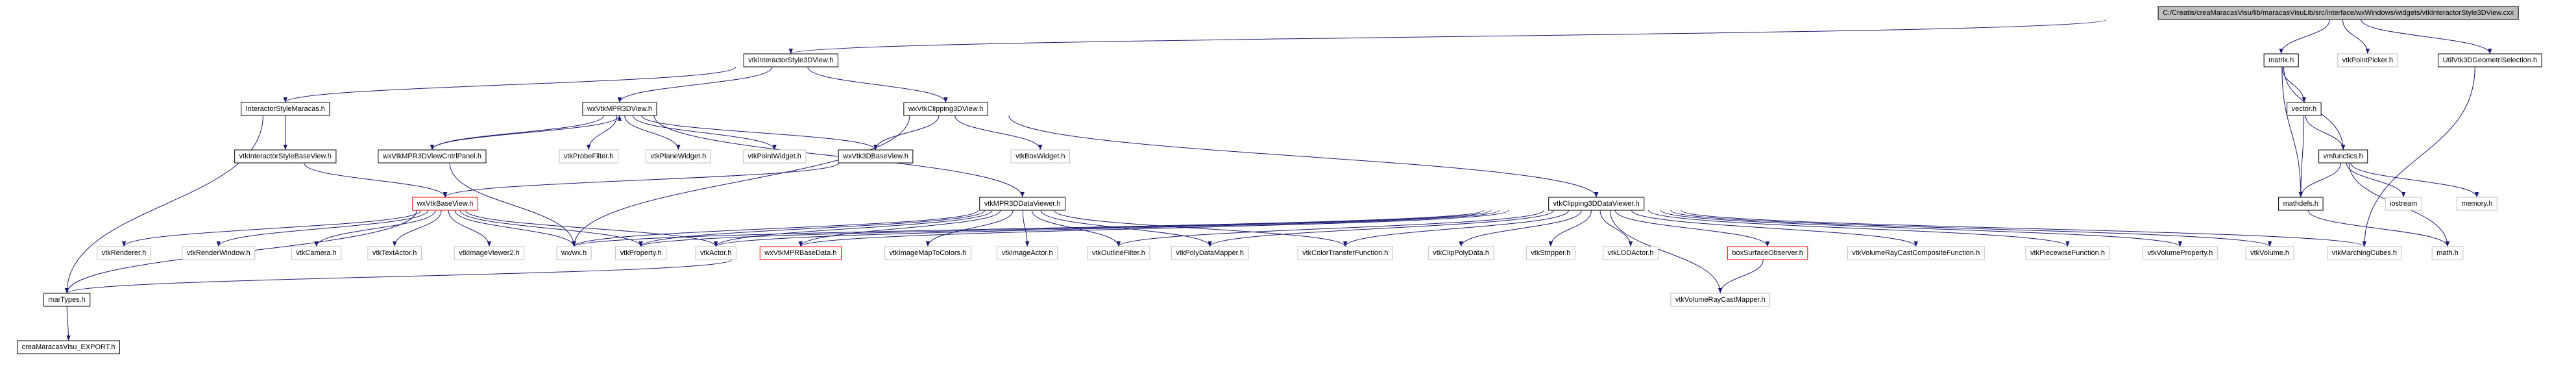 The width and height of the screenshot is (2576, 366). What do you see at coordinates (1916, 253) in the screenshot?
I see `node-label: vtkVolumeRayCastCompositeFunction.h` at bounding box center [1916, 253].